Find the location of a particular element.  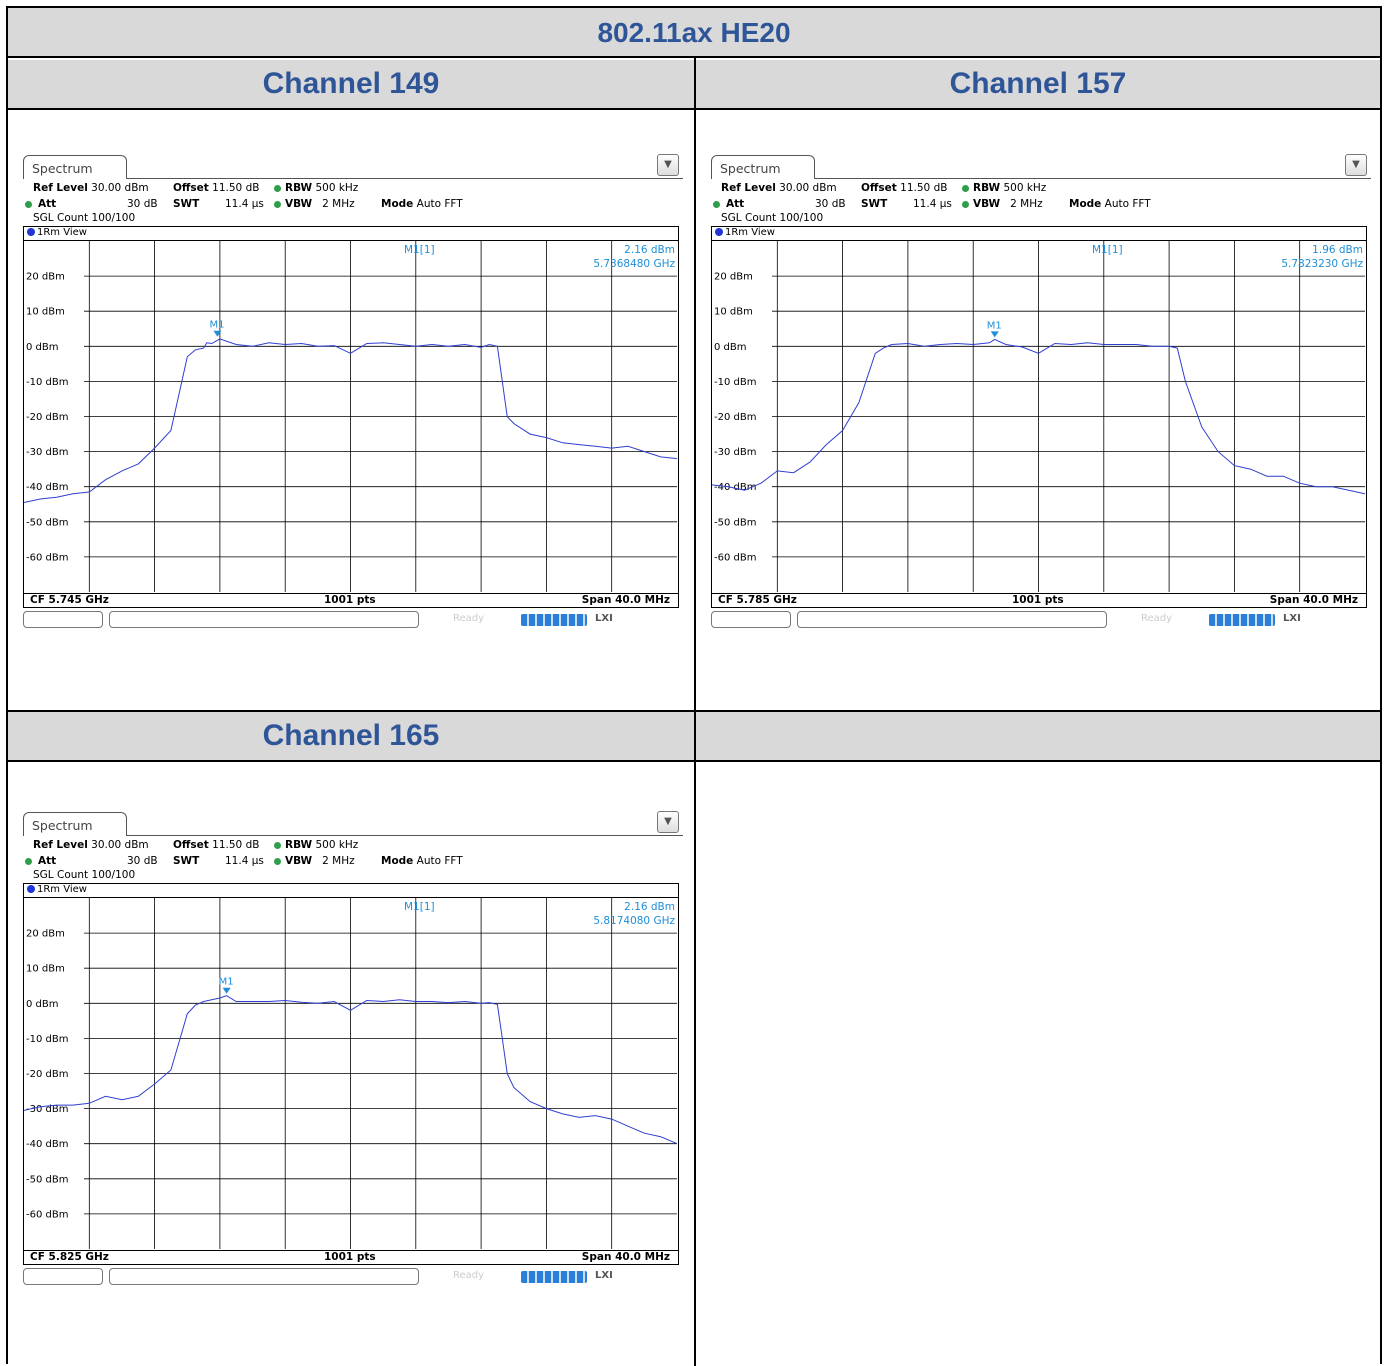

trace-indicator-icon is located at coordinates (31, 889).